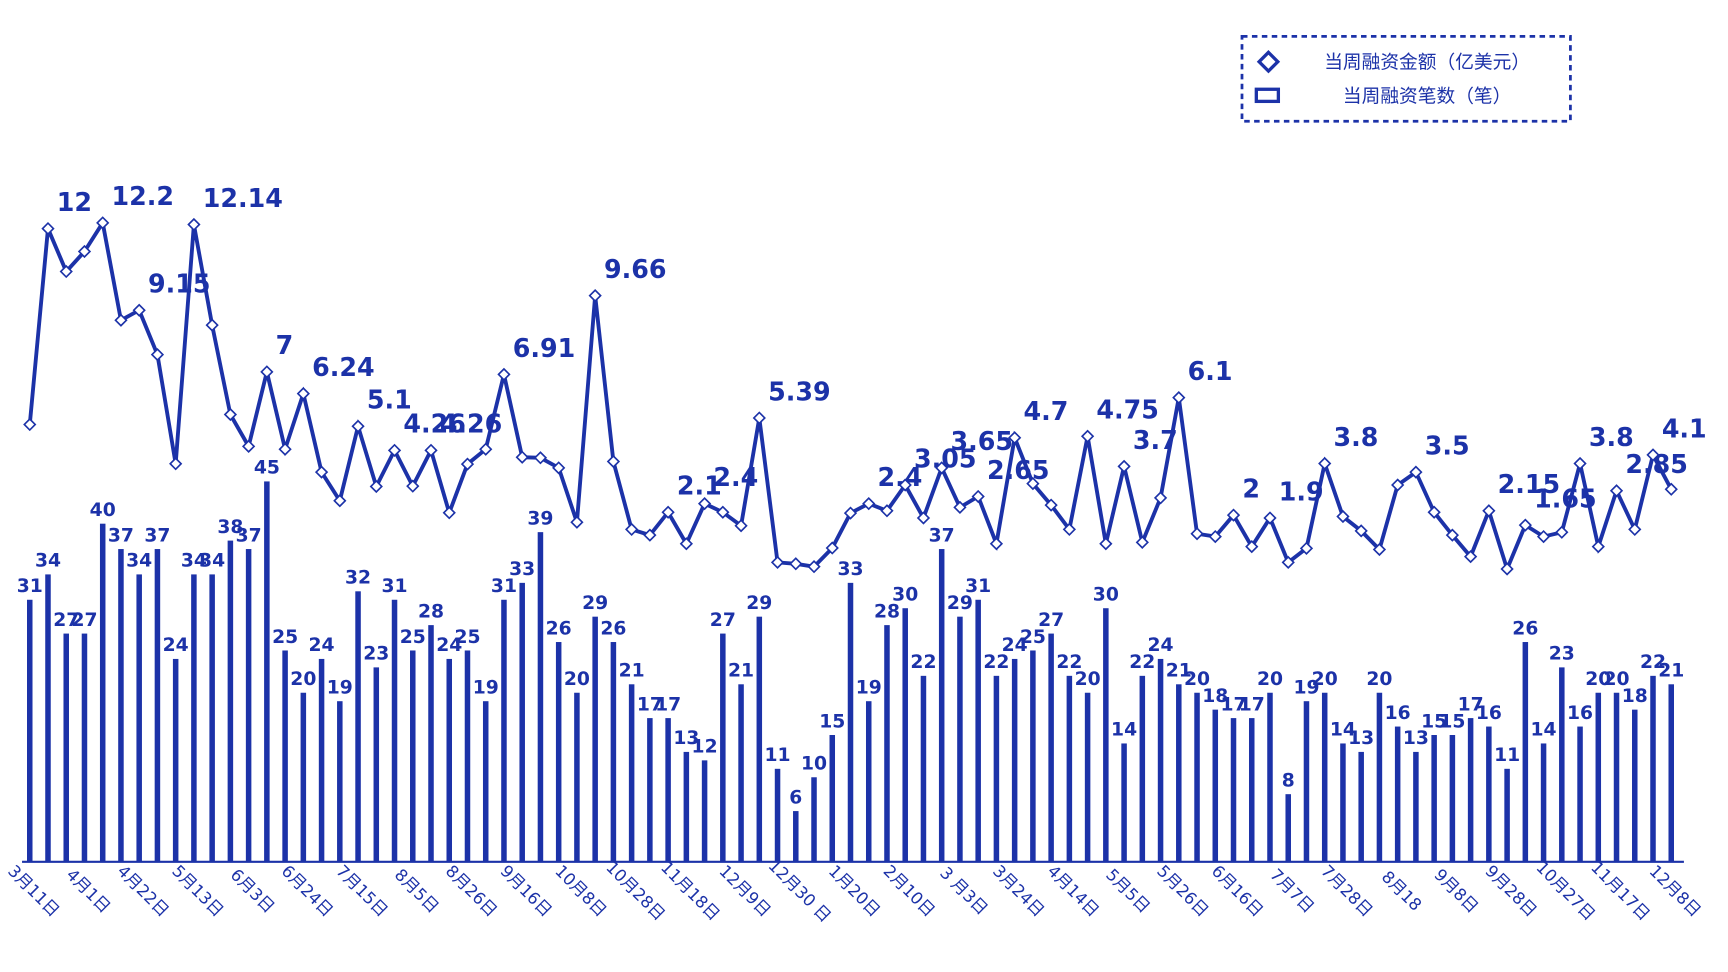 The image size is (1728, 972). What do you see at coordinates (48, 561) in the screenshot?
I see `bar-value-label: 34` at bounding box center [48, 561].